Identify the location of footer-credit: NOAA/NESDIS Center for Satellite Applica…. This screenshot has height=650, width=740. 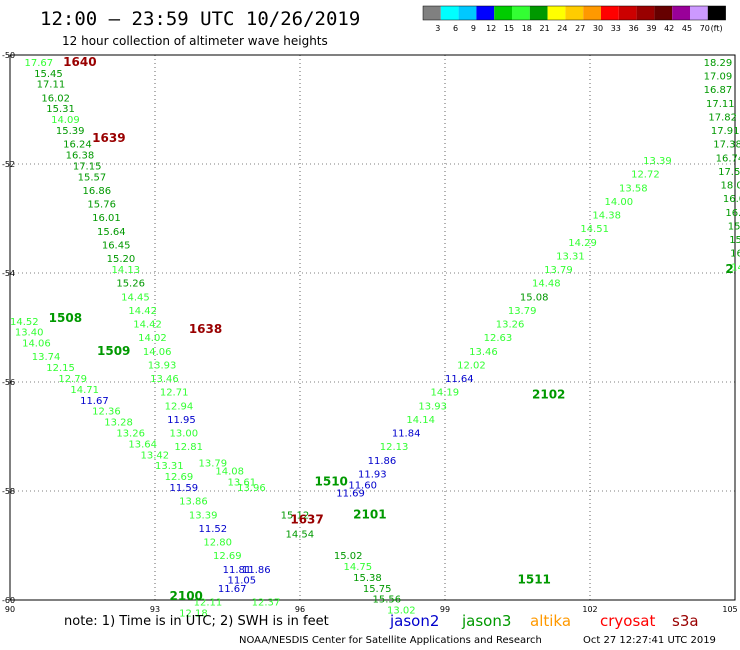
(390, 640).